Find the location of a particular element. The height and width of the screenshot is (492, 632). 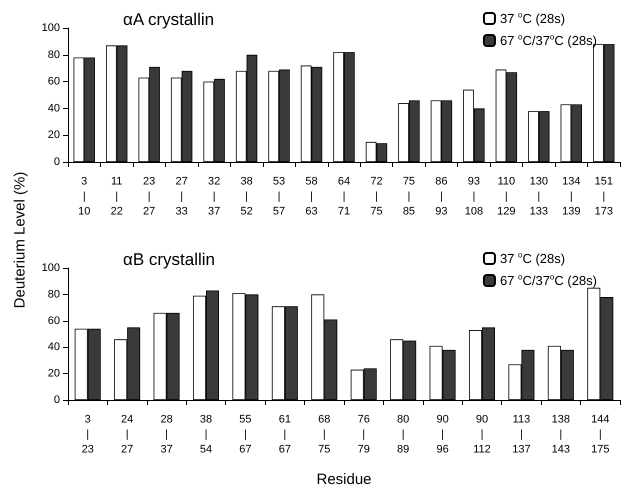

x-tick-label: 3 | 23 is located at coordinates (88, 435).